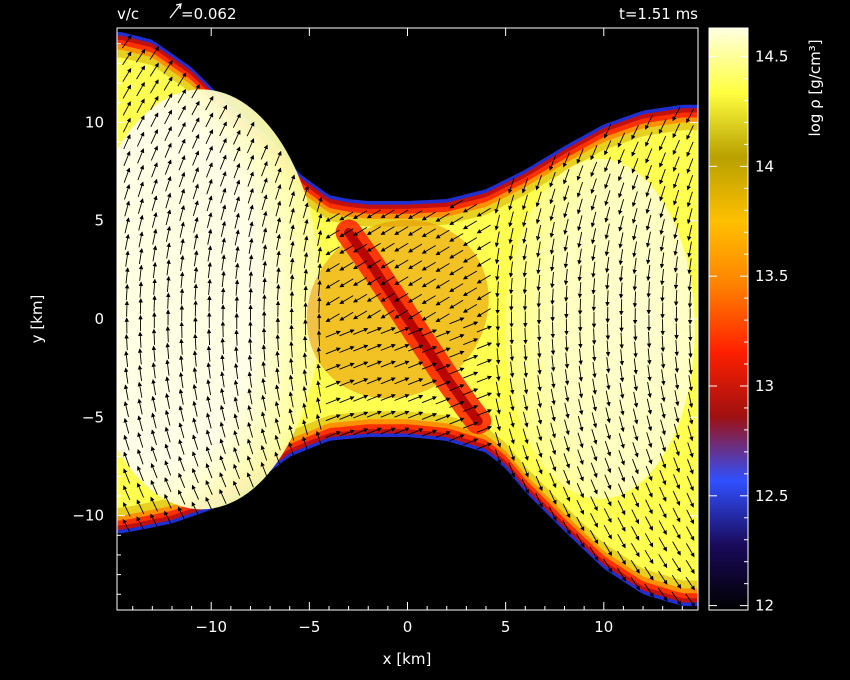 Image resolution: width=850 pixels, height=680 pixels. What do you see at coordinates (175, 11) in the screenshot?
I see `velocity-reference-arrow-icon` at bounding box center [175, 11].